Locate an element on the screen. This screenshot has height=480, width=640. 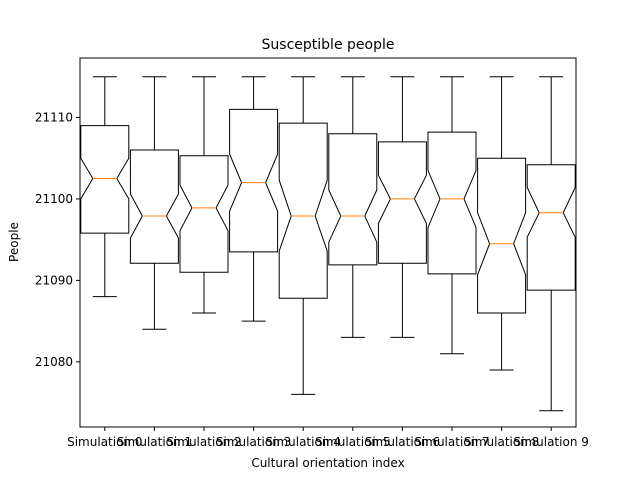
x-tick-label: Simulation 0 is located at coordinates (104, 442).